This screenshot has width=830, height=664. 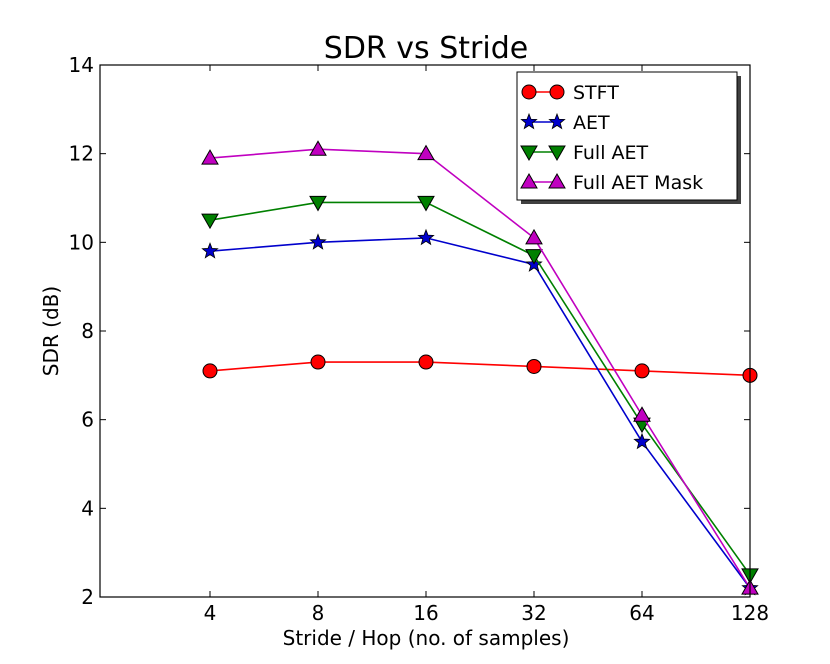 I want to click on legend-label-full-aet-mask: Full AET Mask, so click(x=638, y=183).